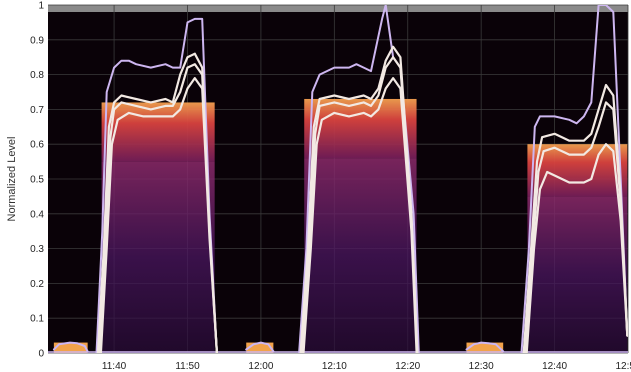 The image size is (631, 372). What do you see at coordinates (37, 249) in the screenshot?
I see `y-tick-label: 0.3` at bounding box center [37, 249].